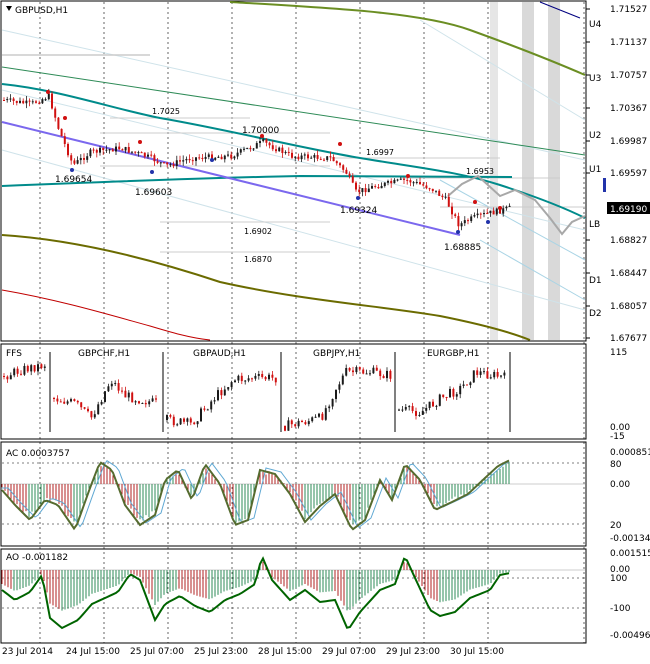  What do you see at coordinates (620, 485) in the screenshot?
I see `ac-tick-3: 0.00` at bounding box center [620, 485].